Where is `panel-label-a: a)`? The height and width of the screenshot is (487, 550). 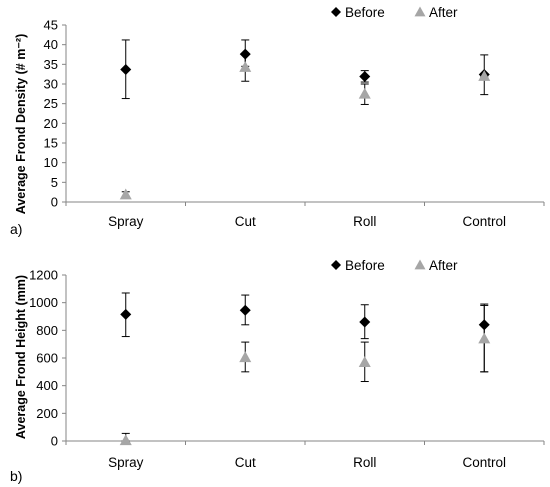
panel-label-a: a) is located at coordinates (16, 229).